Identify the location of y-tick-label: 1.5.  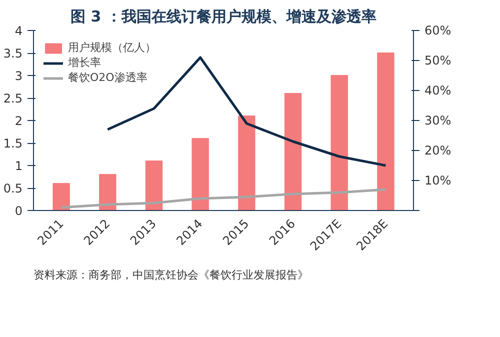
(13, 143).